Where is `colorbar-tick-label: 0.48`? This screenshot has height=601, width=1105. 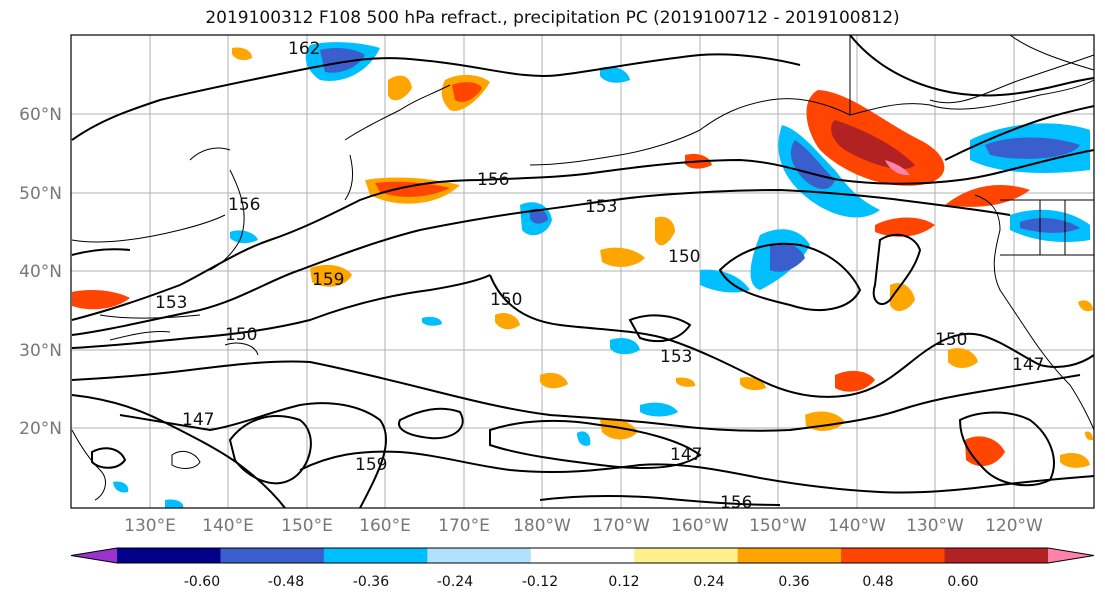
colorbar-tick-label: 0.48 is located at coordinates (877, 582).